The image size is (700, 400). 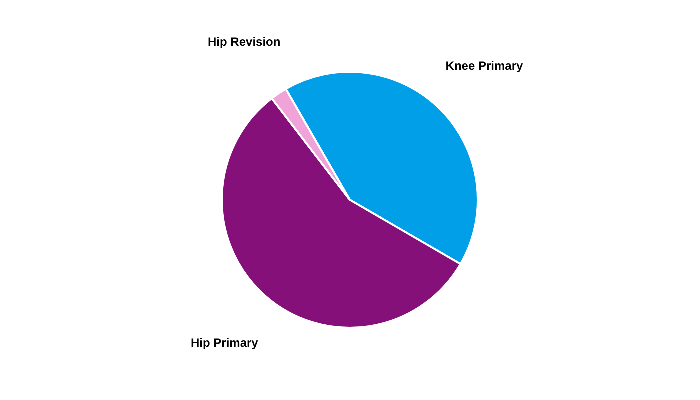 I want to click on slice-label: Knee Primary, so click(x=485, y=65).